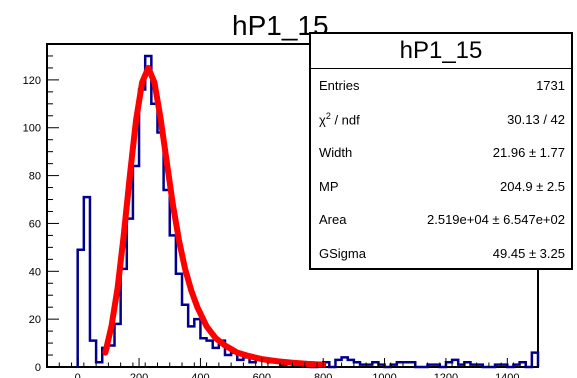 Image resolution: width=577 pixels, height=378 pixels. Describe the element at coordinates (35, 224) in the screenshot. I see `y-tick-label: 60` at that location.